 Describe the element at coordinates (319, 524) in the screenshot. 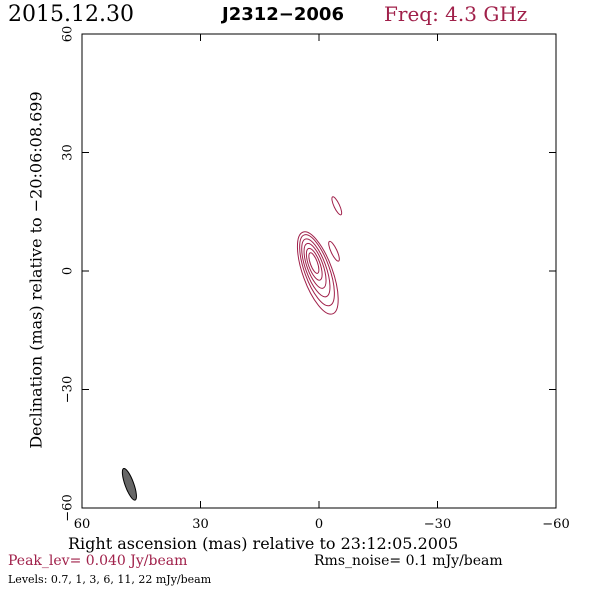

I see `x-tick-label: 0` at that location.